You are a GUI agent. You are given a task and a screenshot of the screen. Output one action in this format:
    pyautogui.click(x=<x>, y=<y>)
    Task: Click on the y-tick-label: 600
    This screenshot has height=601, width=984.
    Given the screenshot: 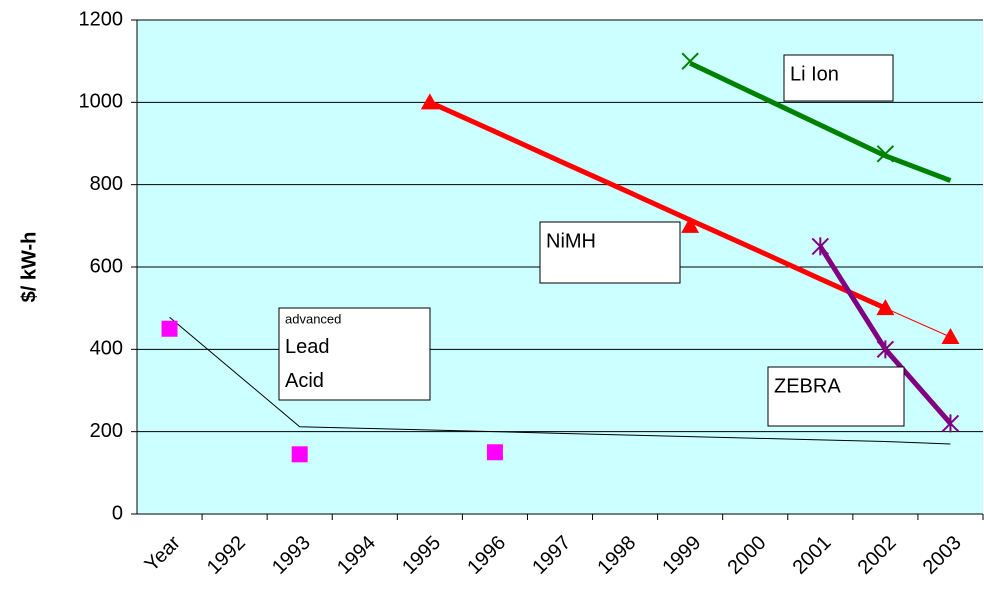 What is the action you would take?
    pyautogui.click(x=106, y=266)
    